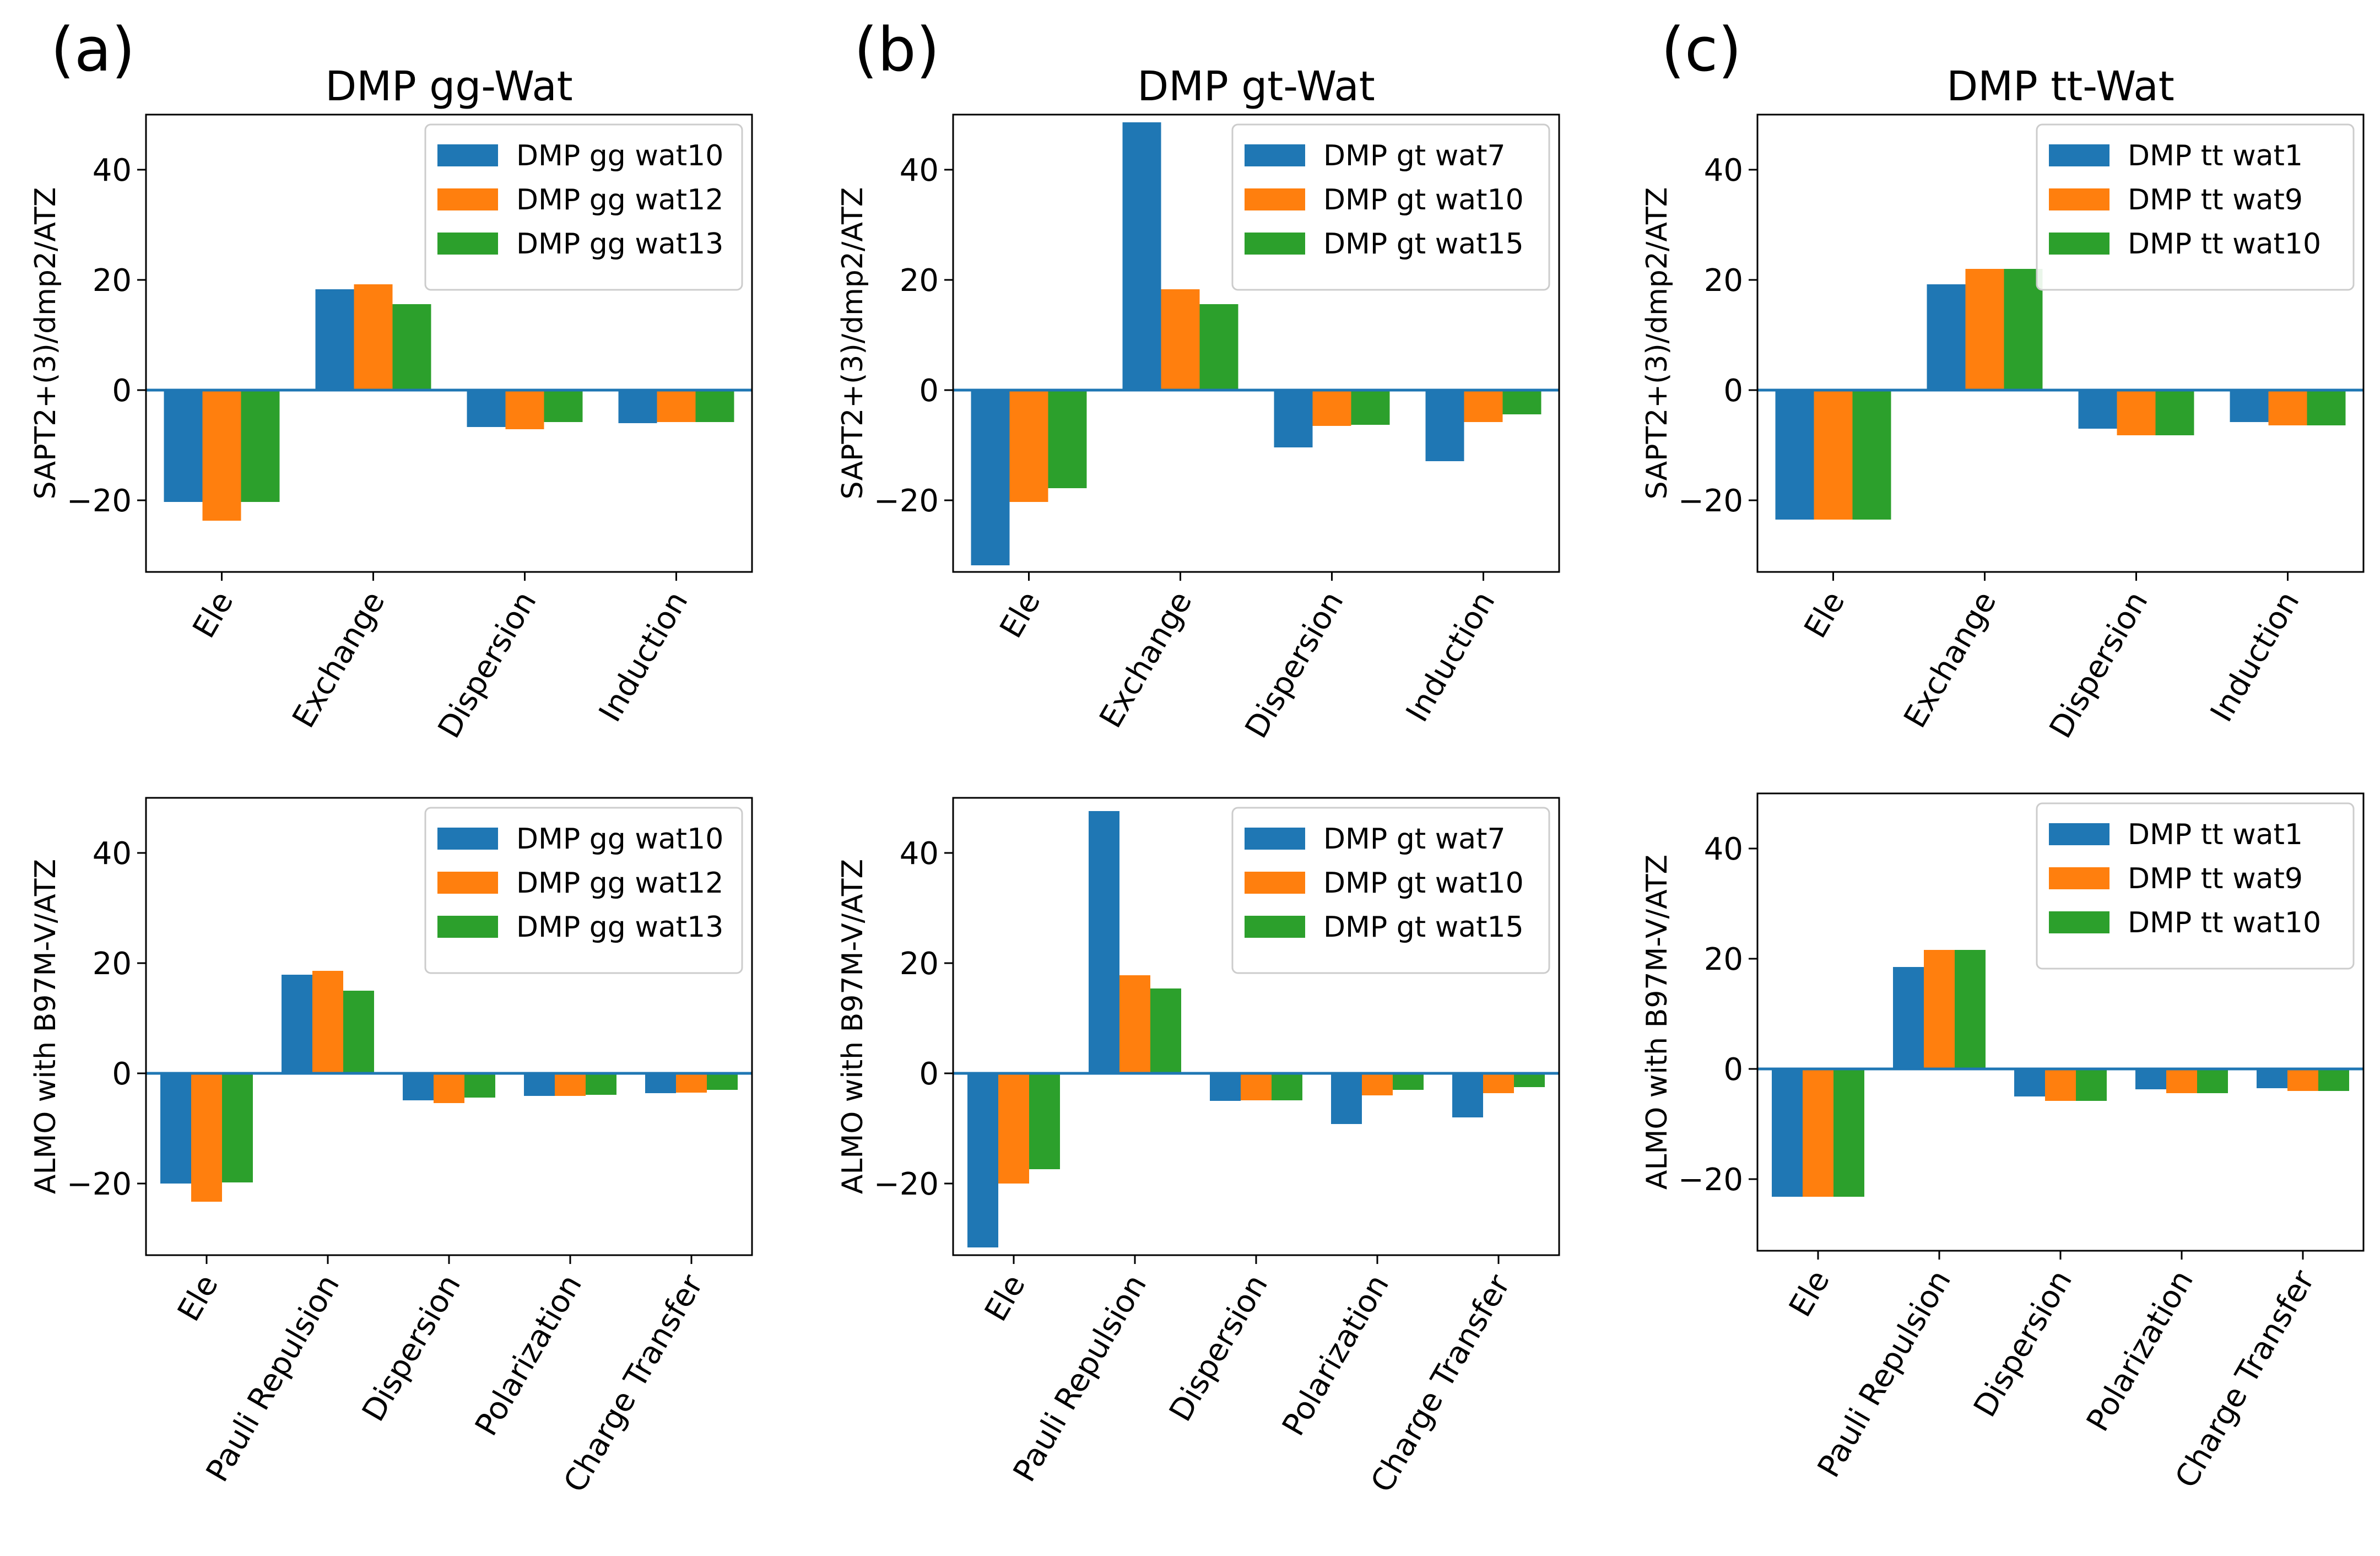 This screenshot has height=1556, width=2380. What do you see at coordinates (1939, 1009) in the screenshot?
I see `bar-dmp-tt-wat9-pauli-repulsion` at bounding box center [1939, 1009].